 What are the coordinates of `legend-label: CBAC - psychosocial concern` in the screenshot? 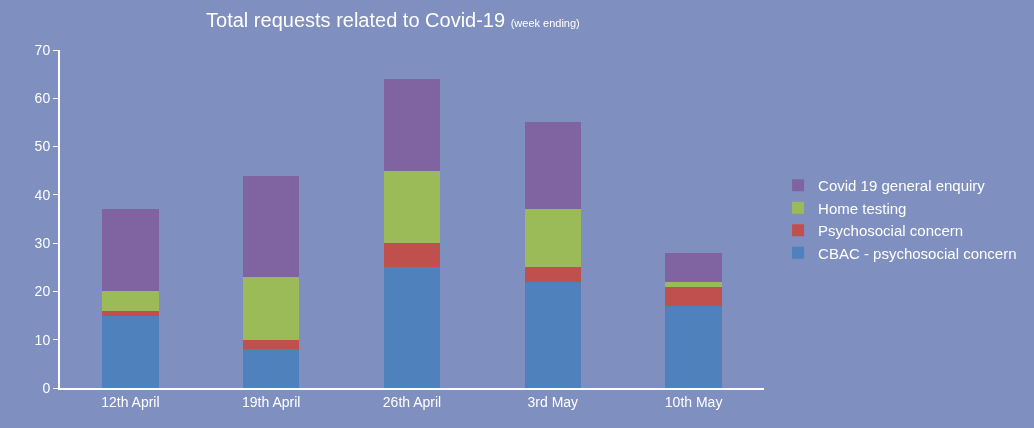 It's located at (917, 253).